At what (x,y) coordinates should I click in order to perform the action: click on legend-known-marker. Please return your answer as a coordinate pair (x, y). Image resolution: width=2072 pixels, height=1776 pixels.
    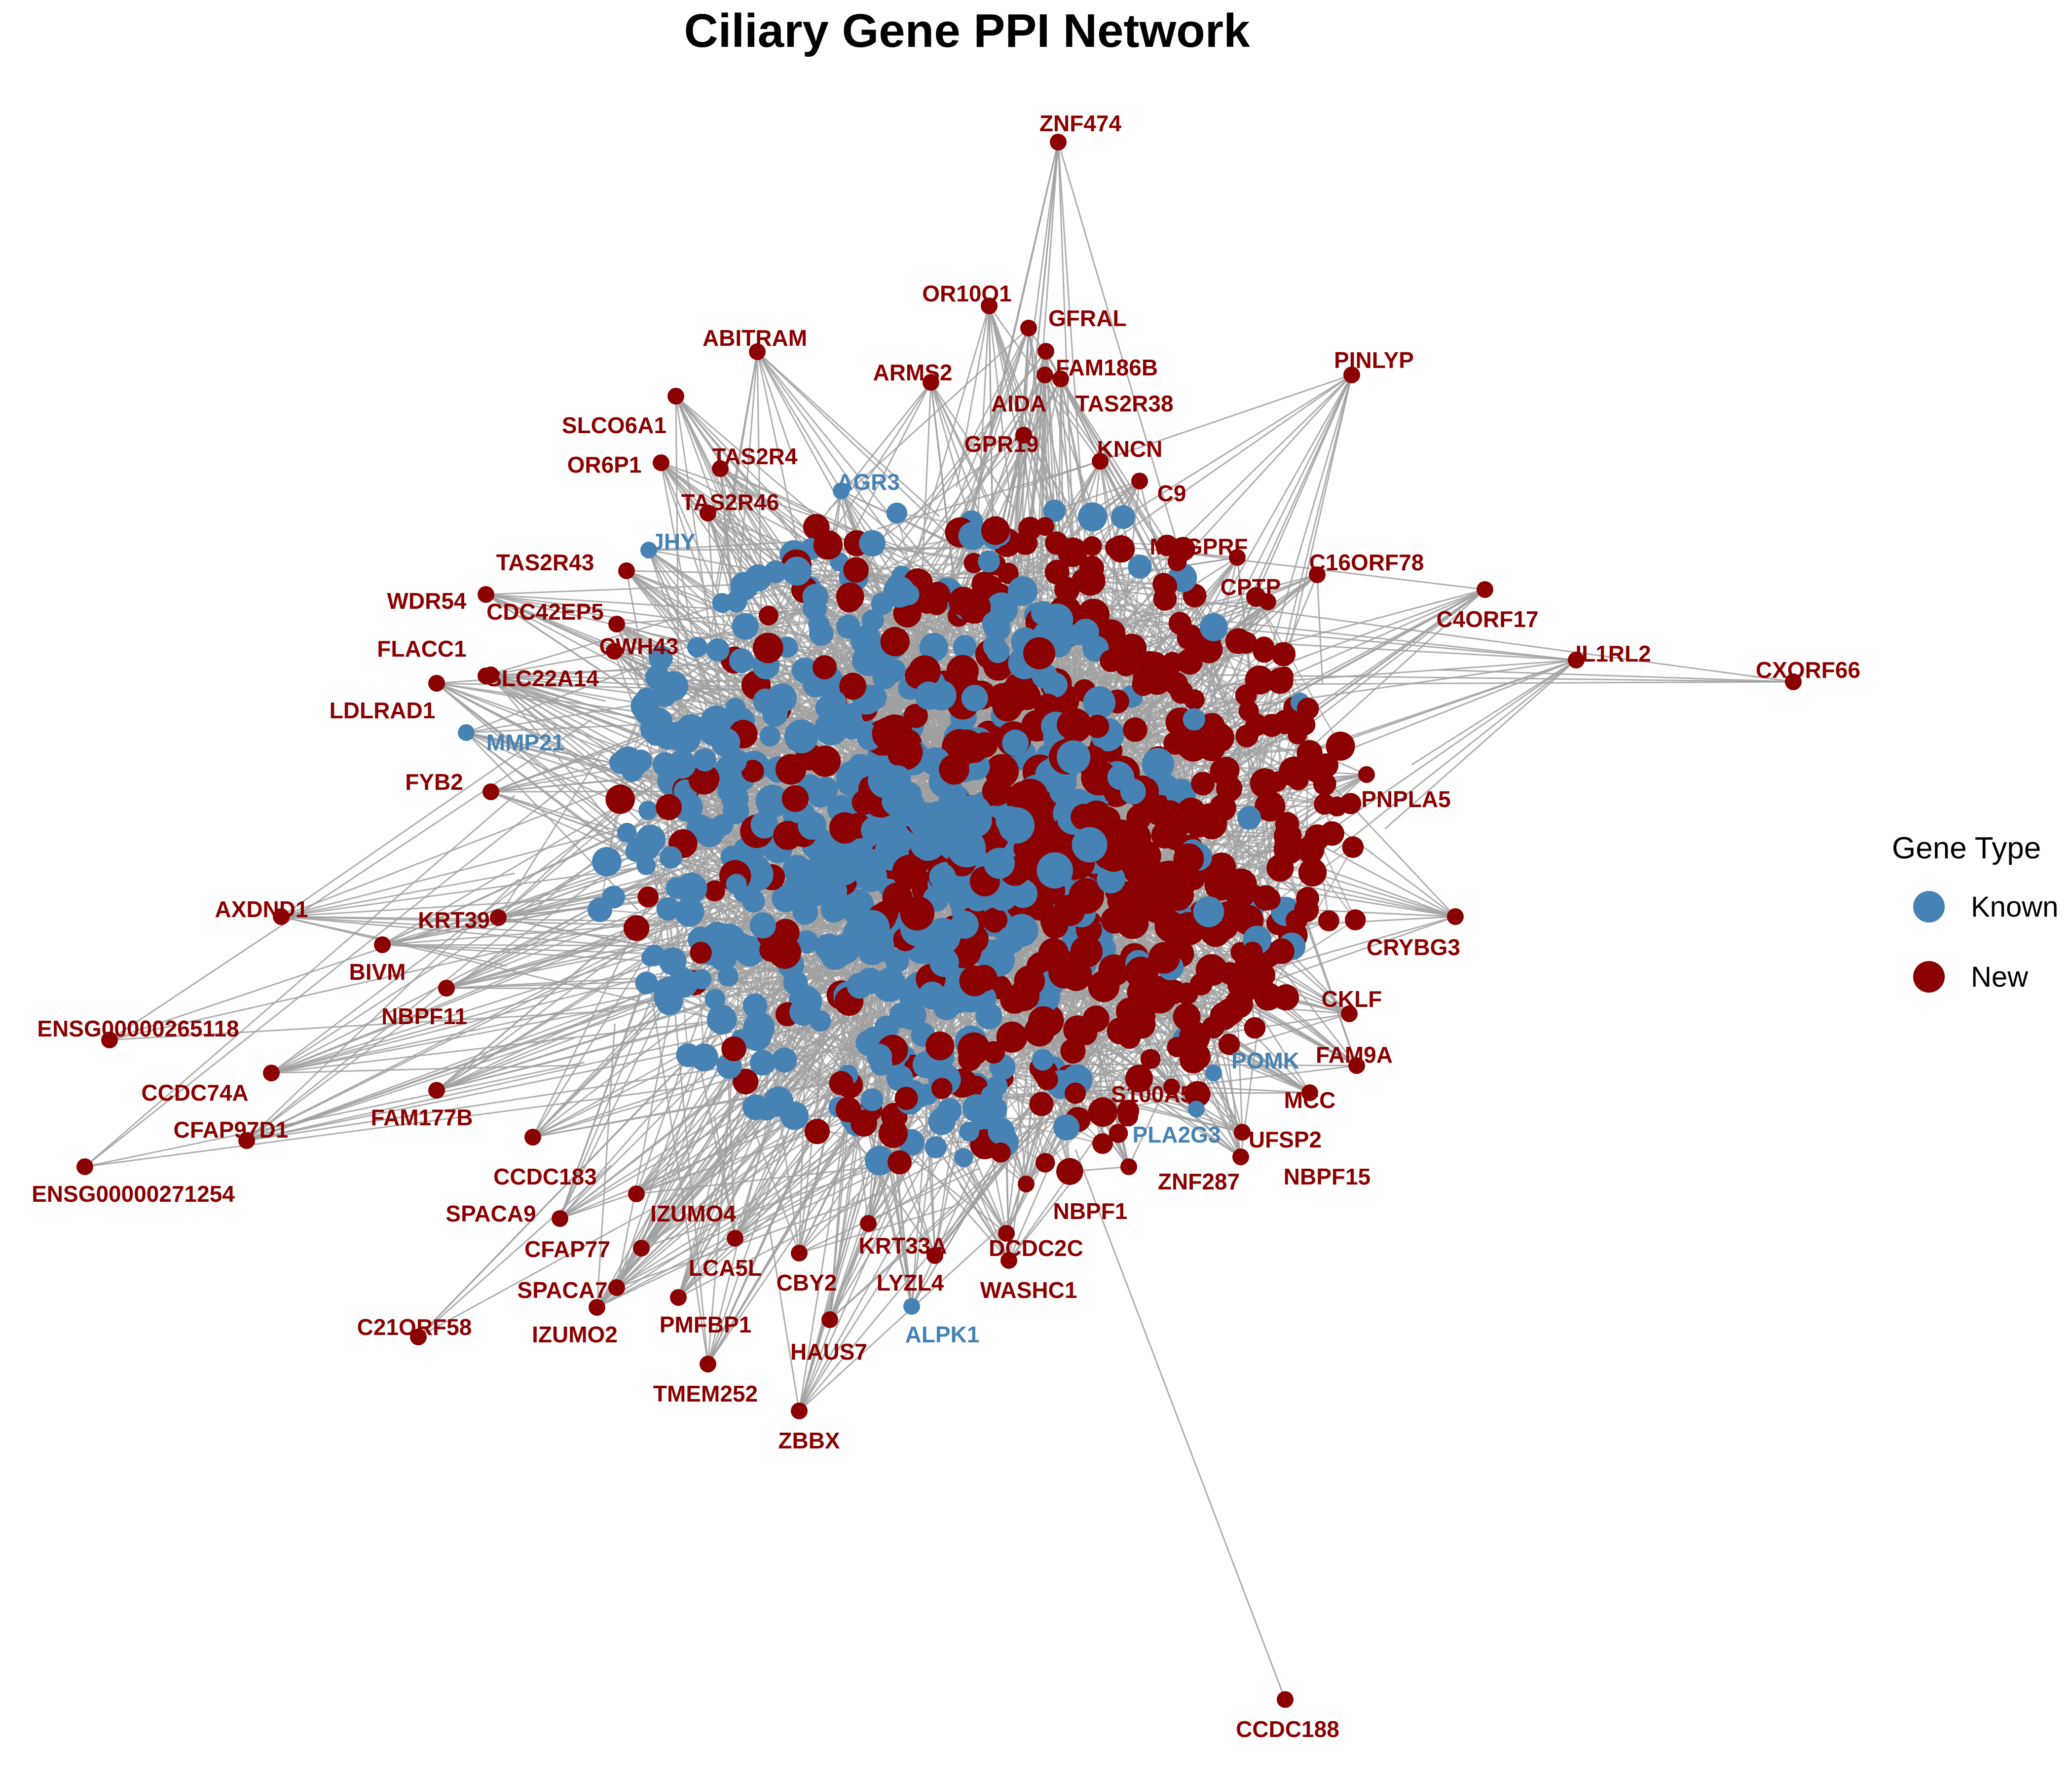
    Looking at the image, I should click on (1929, 907).